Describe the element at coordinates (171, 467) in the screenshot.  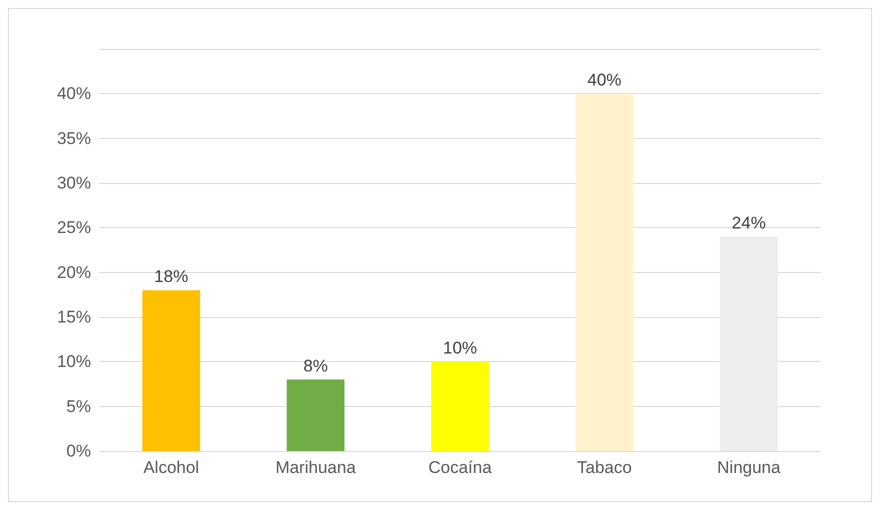
I see `x-tick-label: Alcohol` at that location.